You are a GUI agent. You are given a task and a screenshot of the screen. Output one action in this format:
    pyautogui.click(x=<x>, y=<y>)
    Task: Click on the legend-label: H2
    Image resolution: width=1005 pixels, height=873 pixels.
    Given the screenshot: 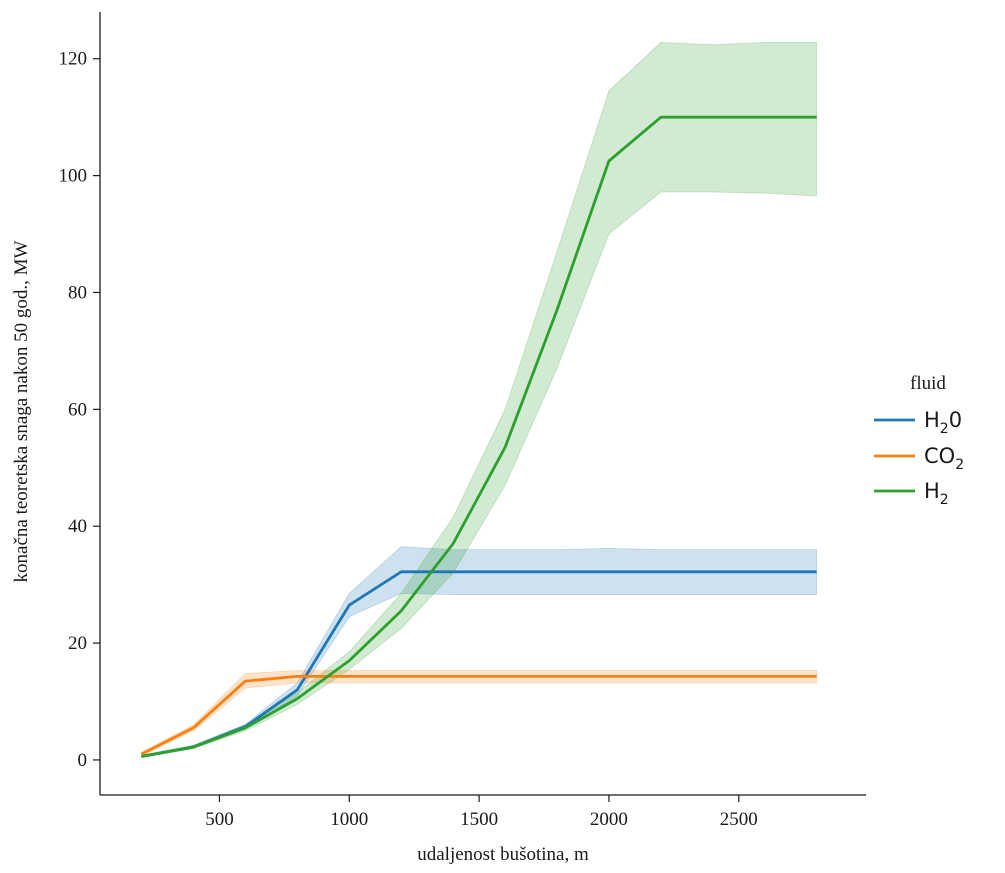 What is the action you would take?
    pyautogui.click(x=936, y=493)
    